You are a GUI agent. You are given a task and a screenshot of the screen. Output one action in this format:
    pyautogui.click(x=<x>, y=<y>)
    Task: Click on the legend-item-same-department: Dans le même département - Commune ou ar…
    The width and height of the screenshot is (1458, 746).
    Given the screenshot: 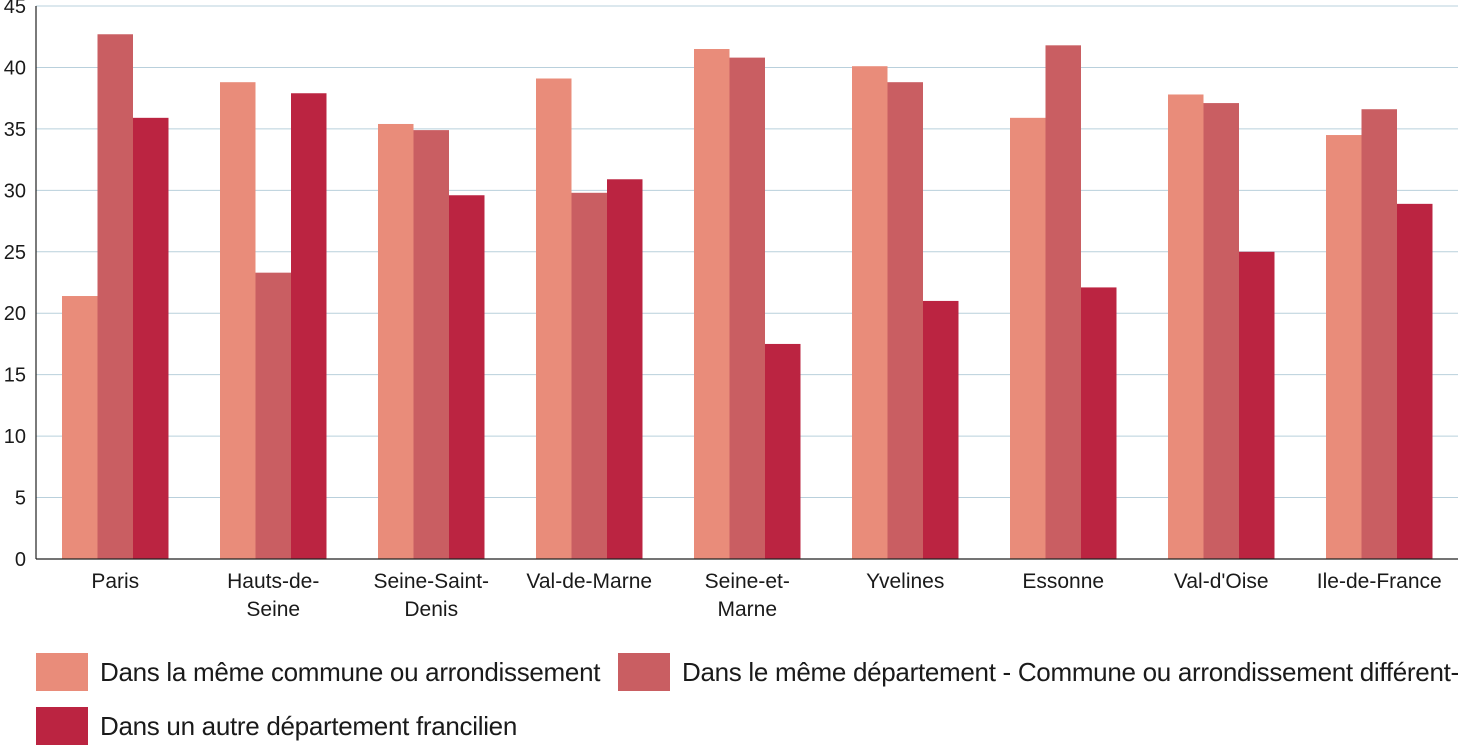 What is the action you would take?
    pyautogui.click(x=1038, y=672)
    